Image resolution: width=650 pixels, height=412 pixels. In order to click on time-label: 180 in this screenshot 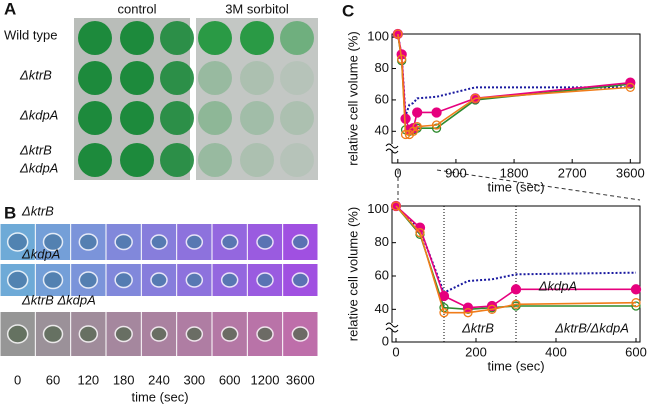, I will do `click(124, 379)`.